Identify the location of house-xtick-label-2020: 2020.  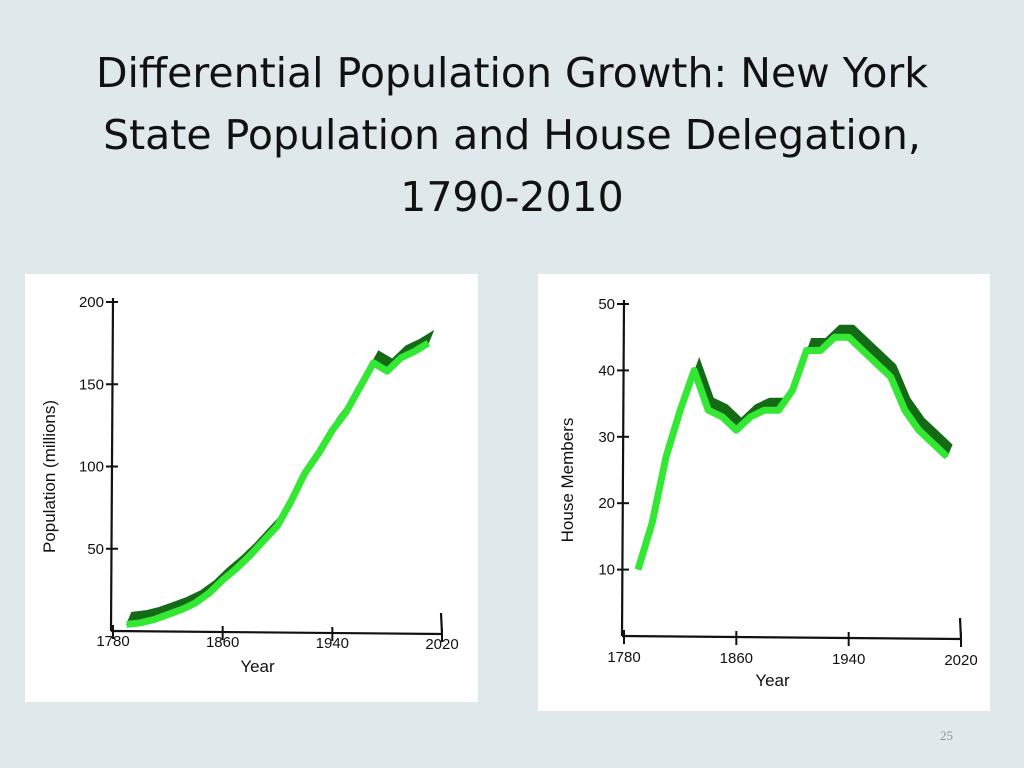
(960, 660).